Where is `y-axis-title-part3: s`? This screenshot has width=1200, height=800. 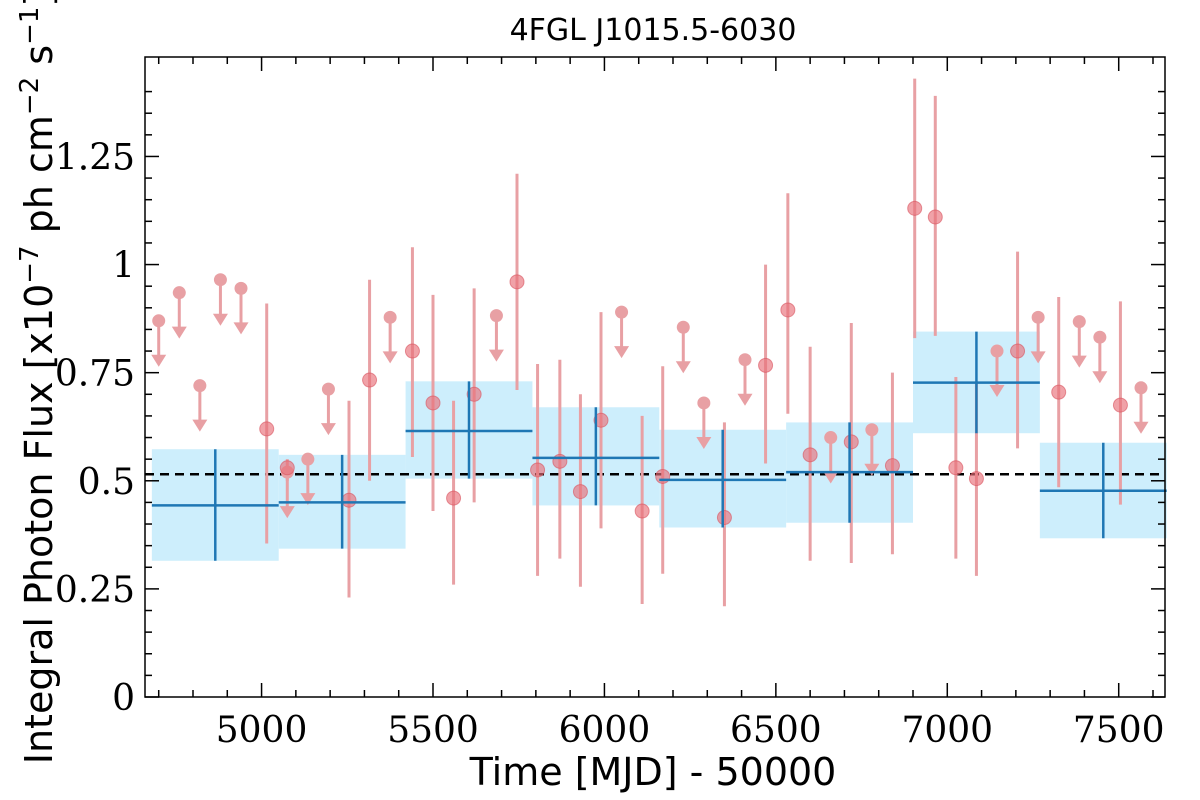 y-axis-title-part3: s is located at coordinates (39, 61).